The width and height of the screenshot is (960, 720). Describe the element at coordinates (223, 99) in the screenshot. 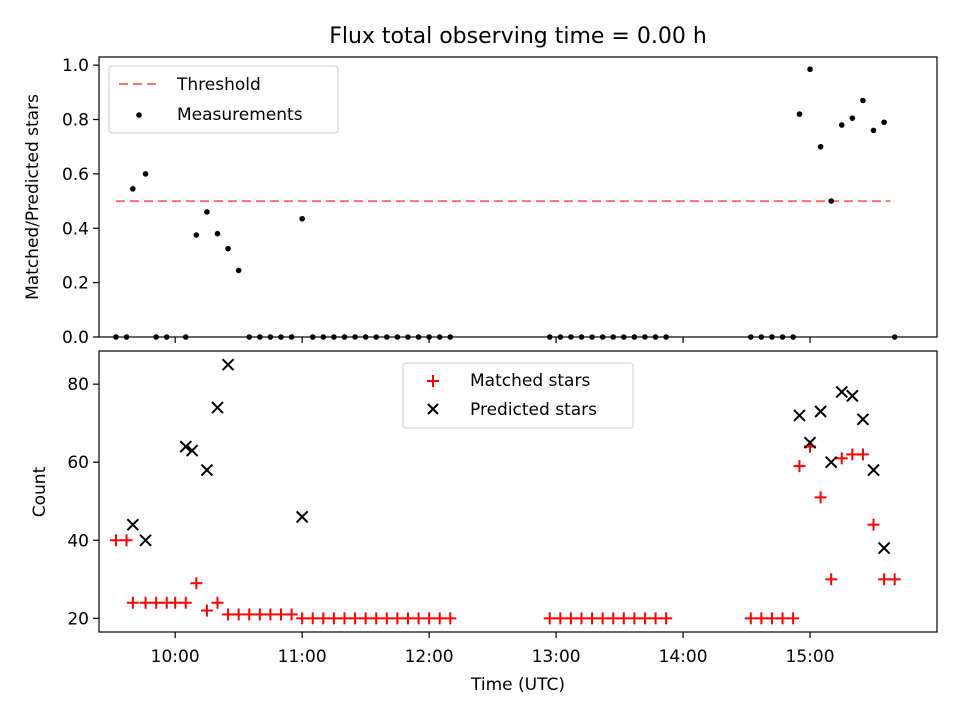

I see `top-legend-box` at that location.